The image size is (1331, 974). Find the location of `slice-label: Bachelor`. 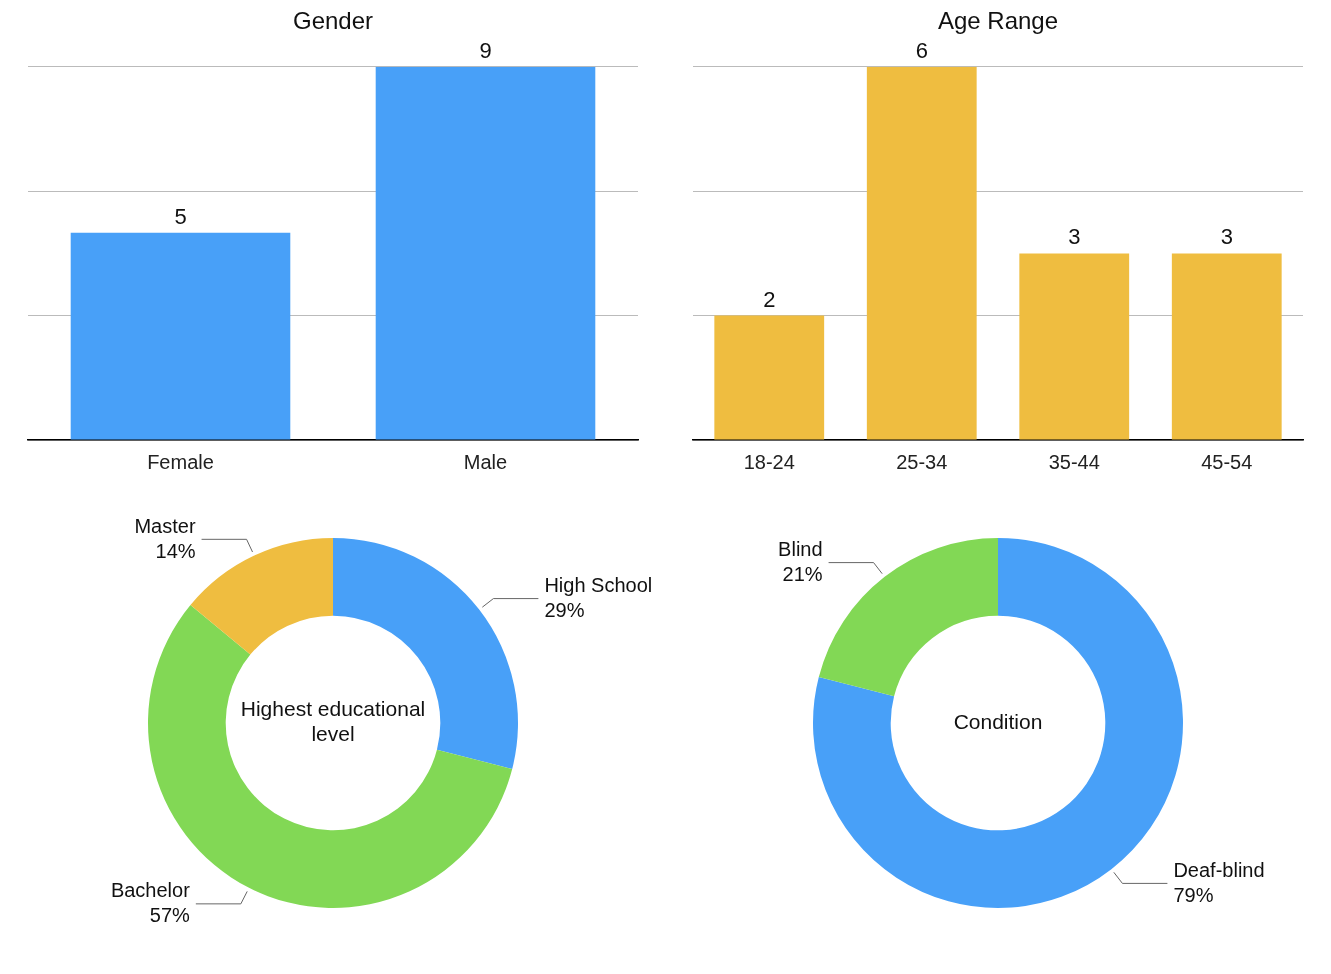

slice-label: Bachelor is located at coordinates (150, 890).